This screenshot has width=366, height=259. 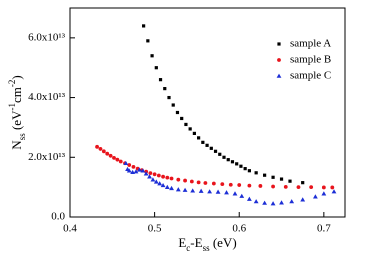 I want to click on legend-label: sample B, so click(x=310, y=60).